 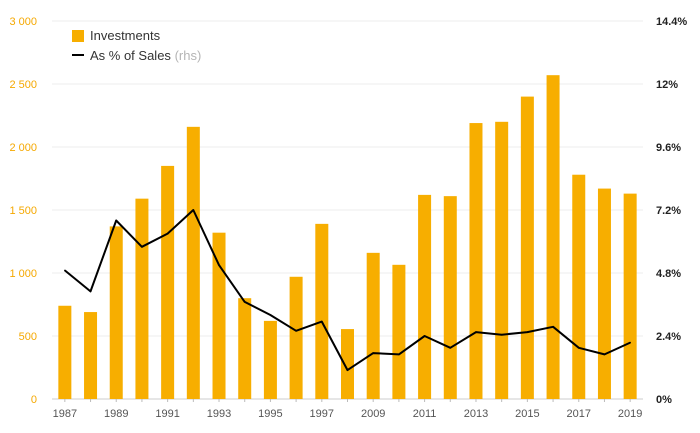 I want to click on line-point-1998, so click(x=347, y=370).